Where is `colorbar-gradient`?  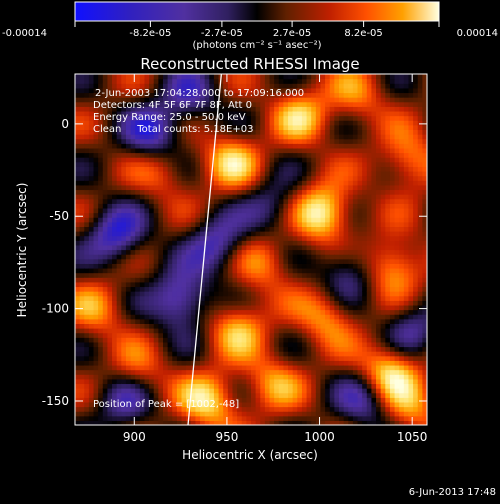
colorbar-gradient is located at coordinates (257, 11).